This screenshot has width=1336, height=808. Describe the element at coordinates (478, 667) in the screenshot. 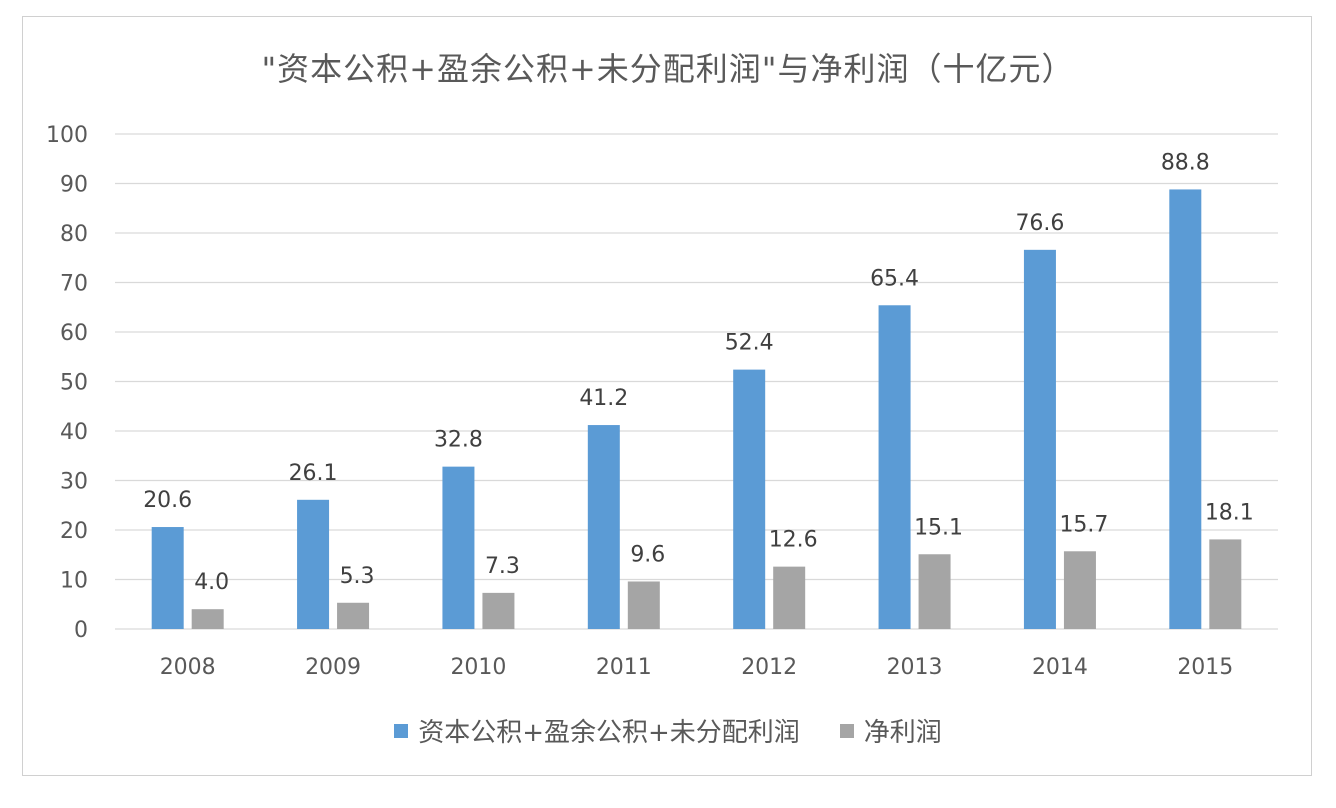

I see `x-tick-label: 2010` at that location.